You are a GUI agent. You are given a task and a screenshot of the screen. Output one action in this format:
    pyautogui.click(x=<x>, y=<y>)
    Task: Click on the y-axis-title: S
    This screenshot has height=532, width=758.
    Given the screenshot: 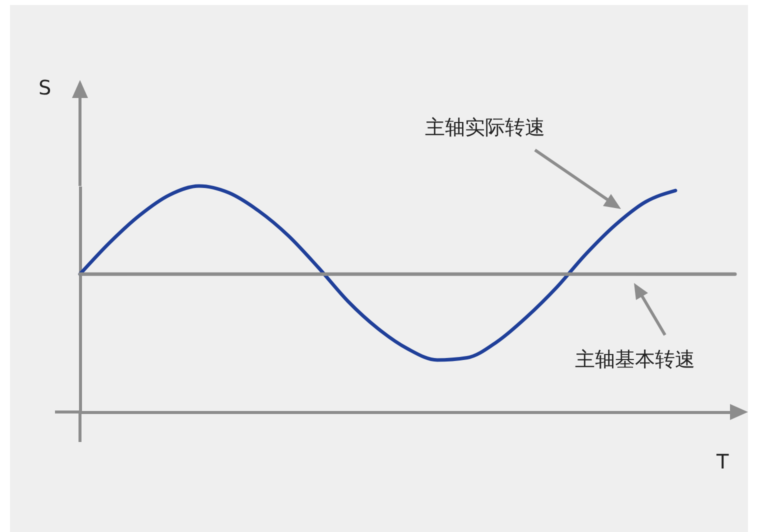 What is the action you would take?
    pyautogui.click(x=45, y=88)
    